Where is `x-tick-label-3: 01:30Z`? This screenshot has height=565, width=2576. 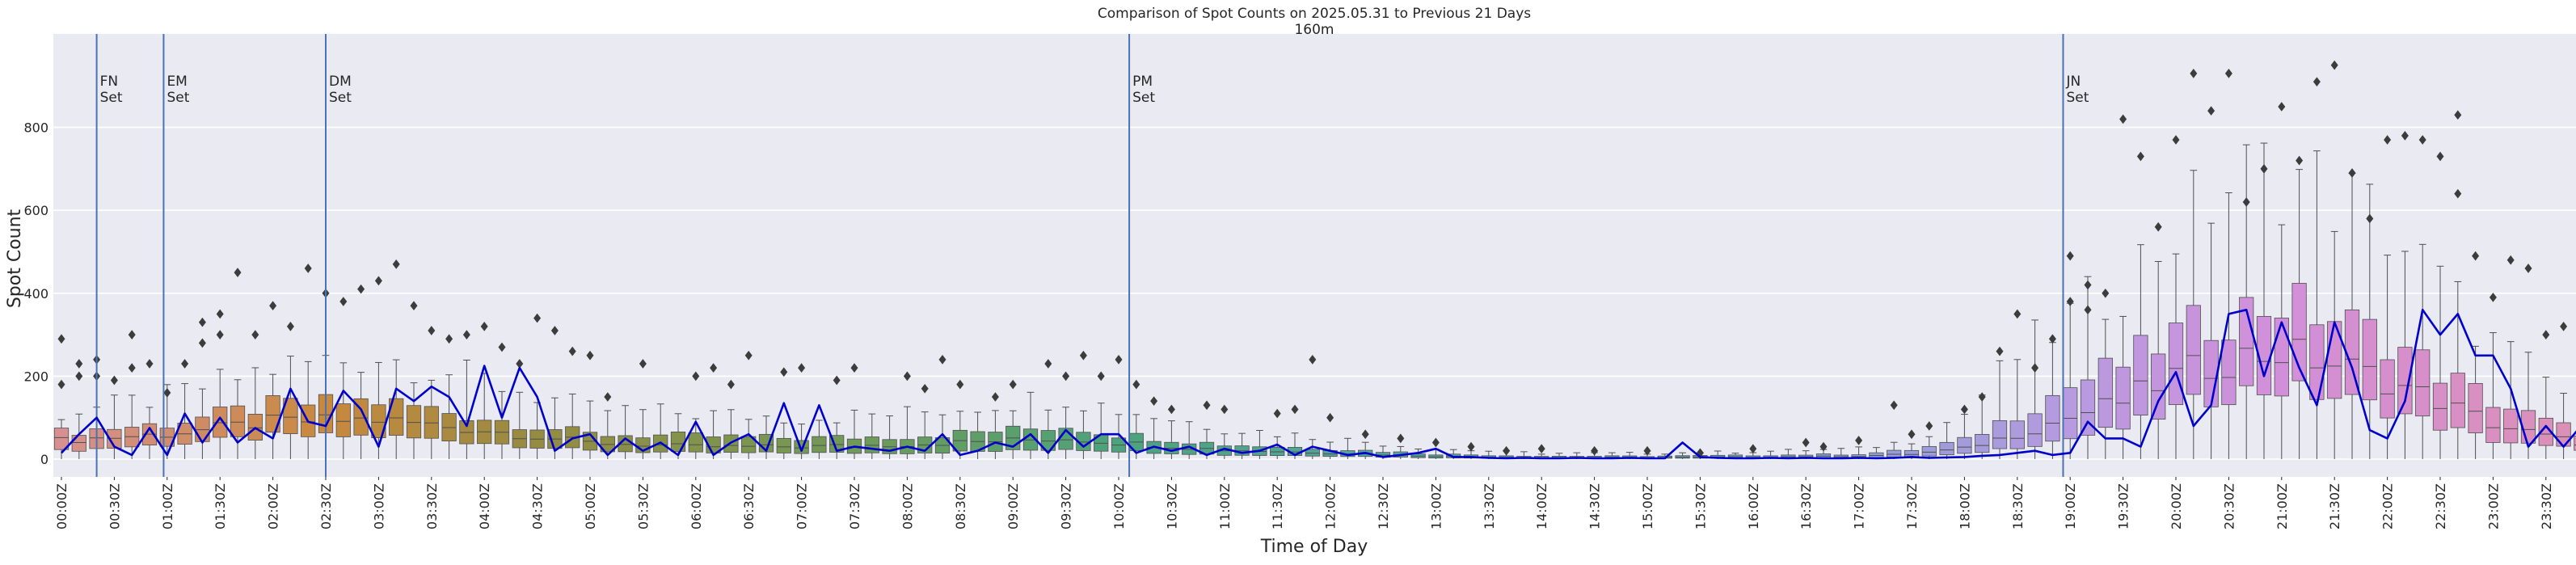
x-tick-label-3: 01:30Z is located at coordinates (220, 506).